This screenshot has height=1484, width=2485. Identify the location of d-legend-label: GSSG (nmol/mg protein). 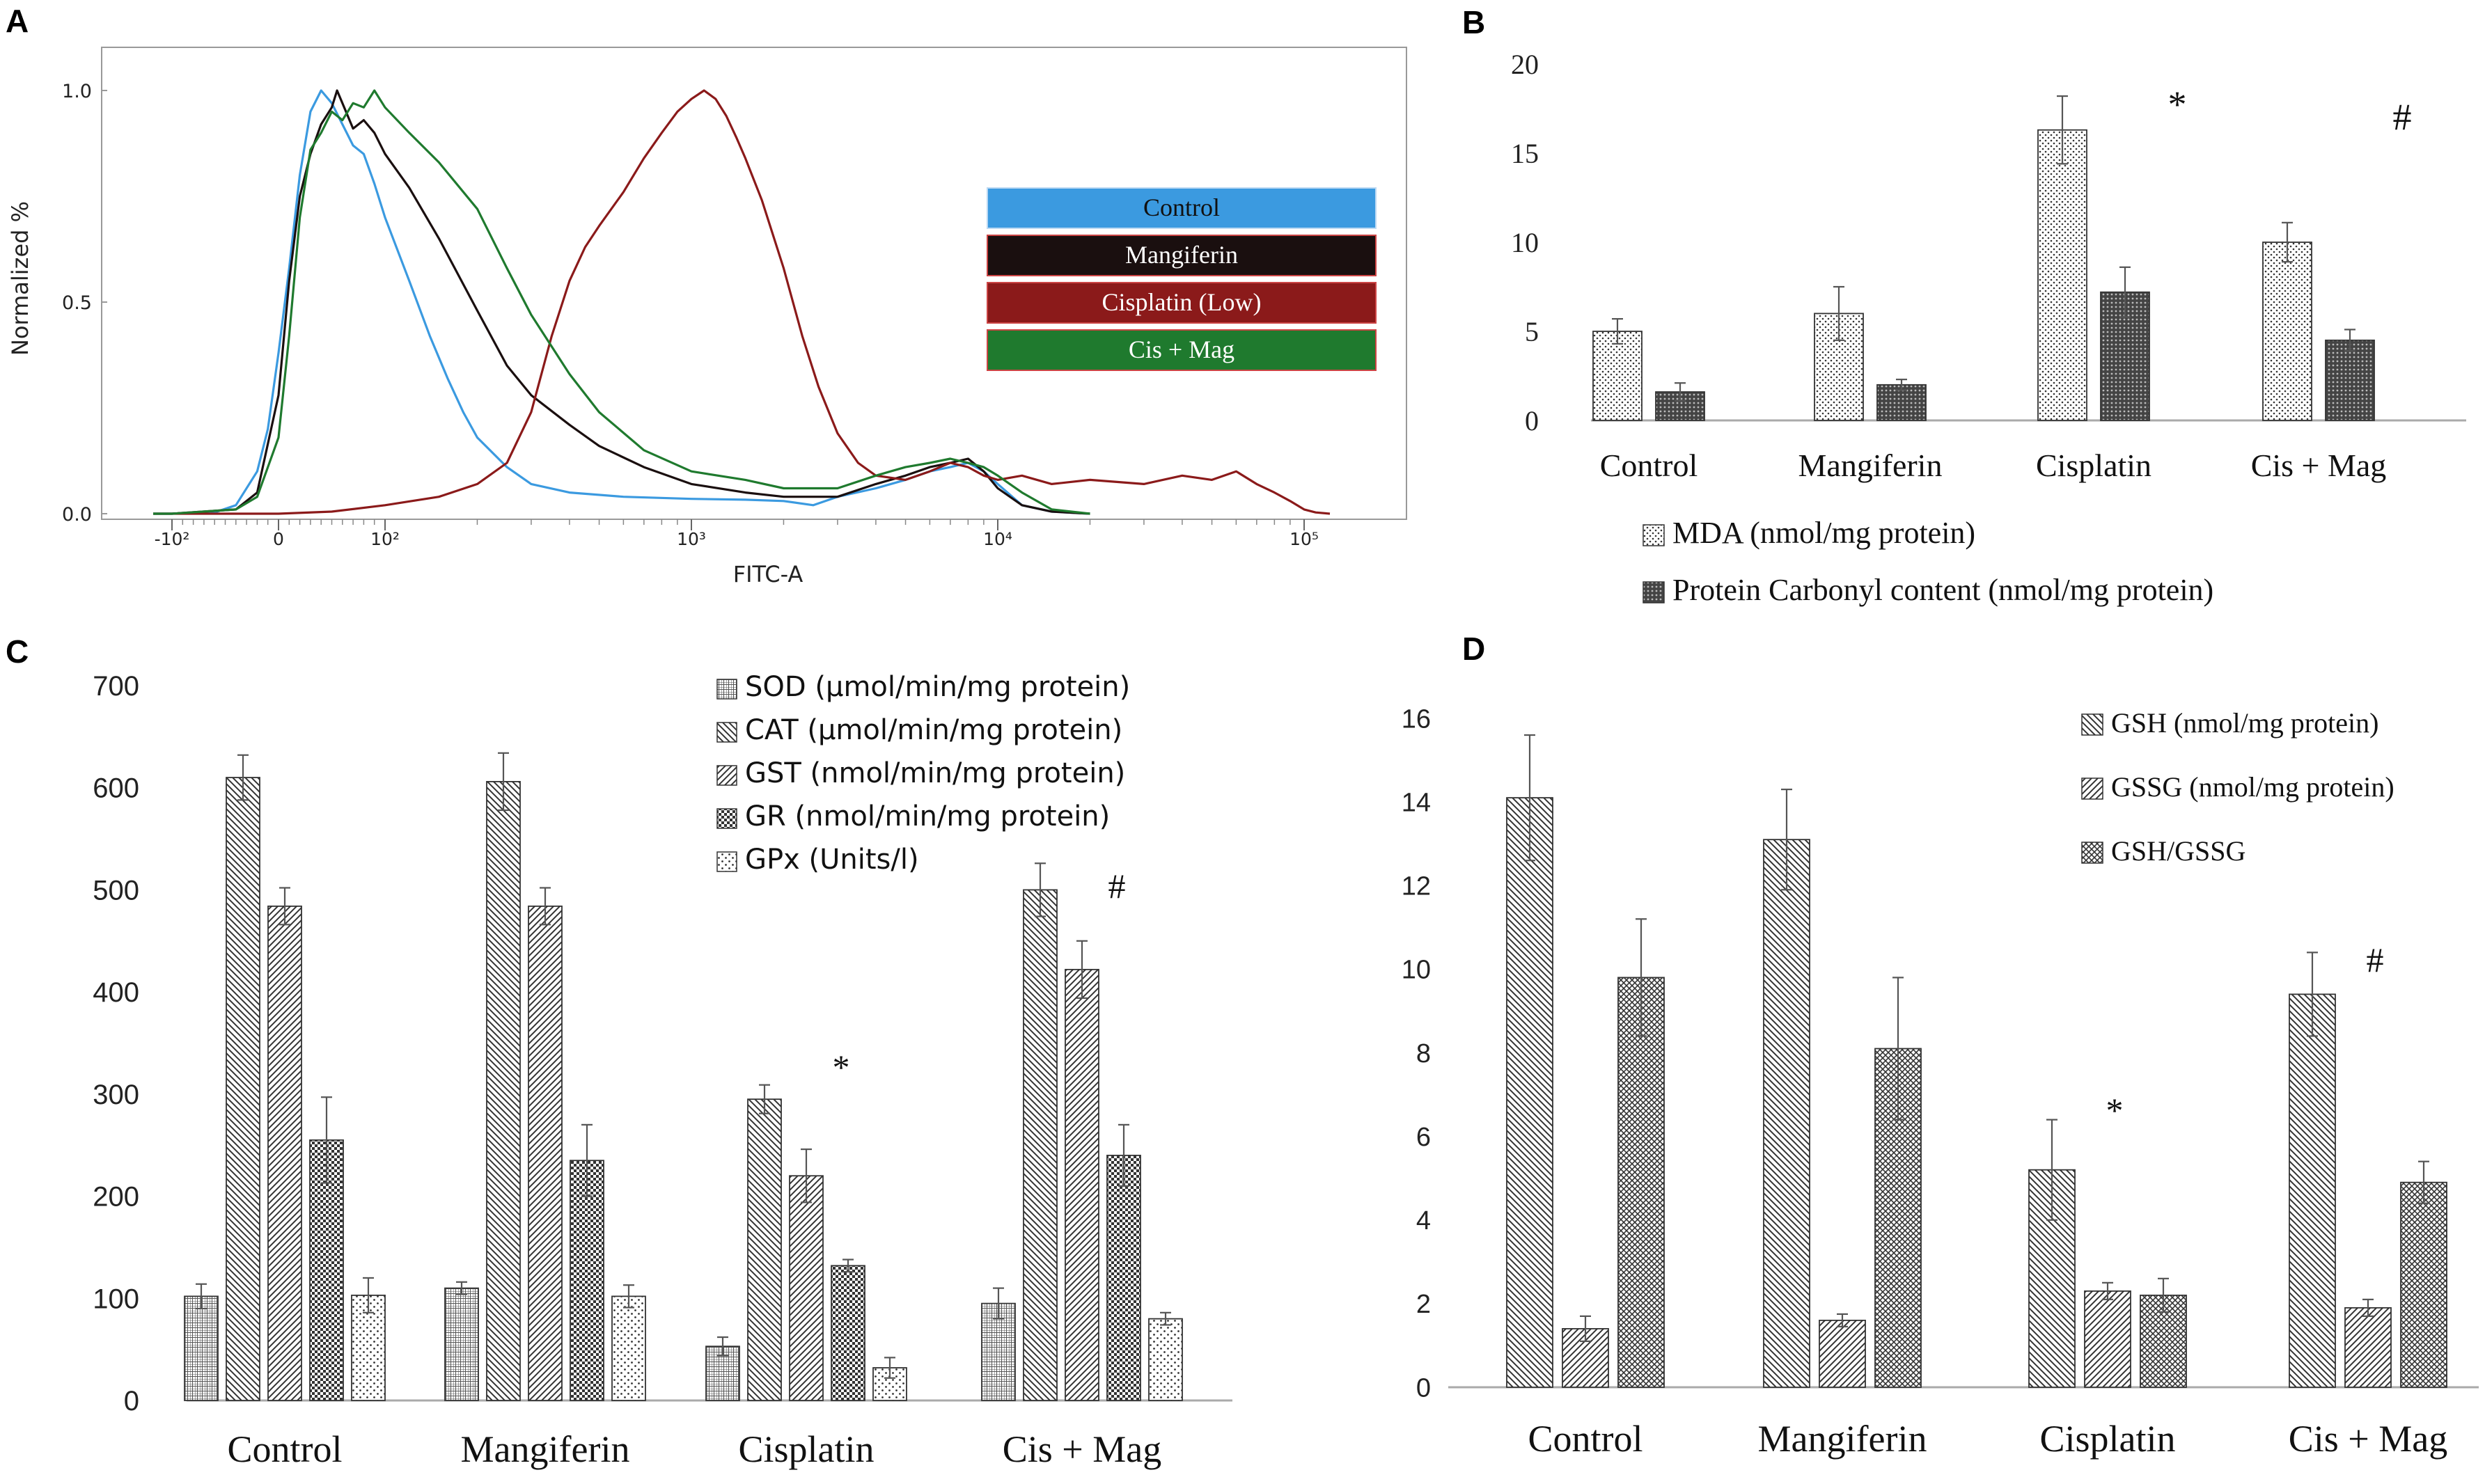
(2252, 787).